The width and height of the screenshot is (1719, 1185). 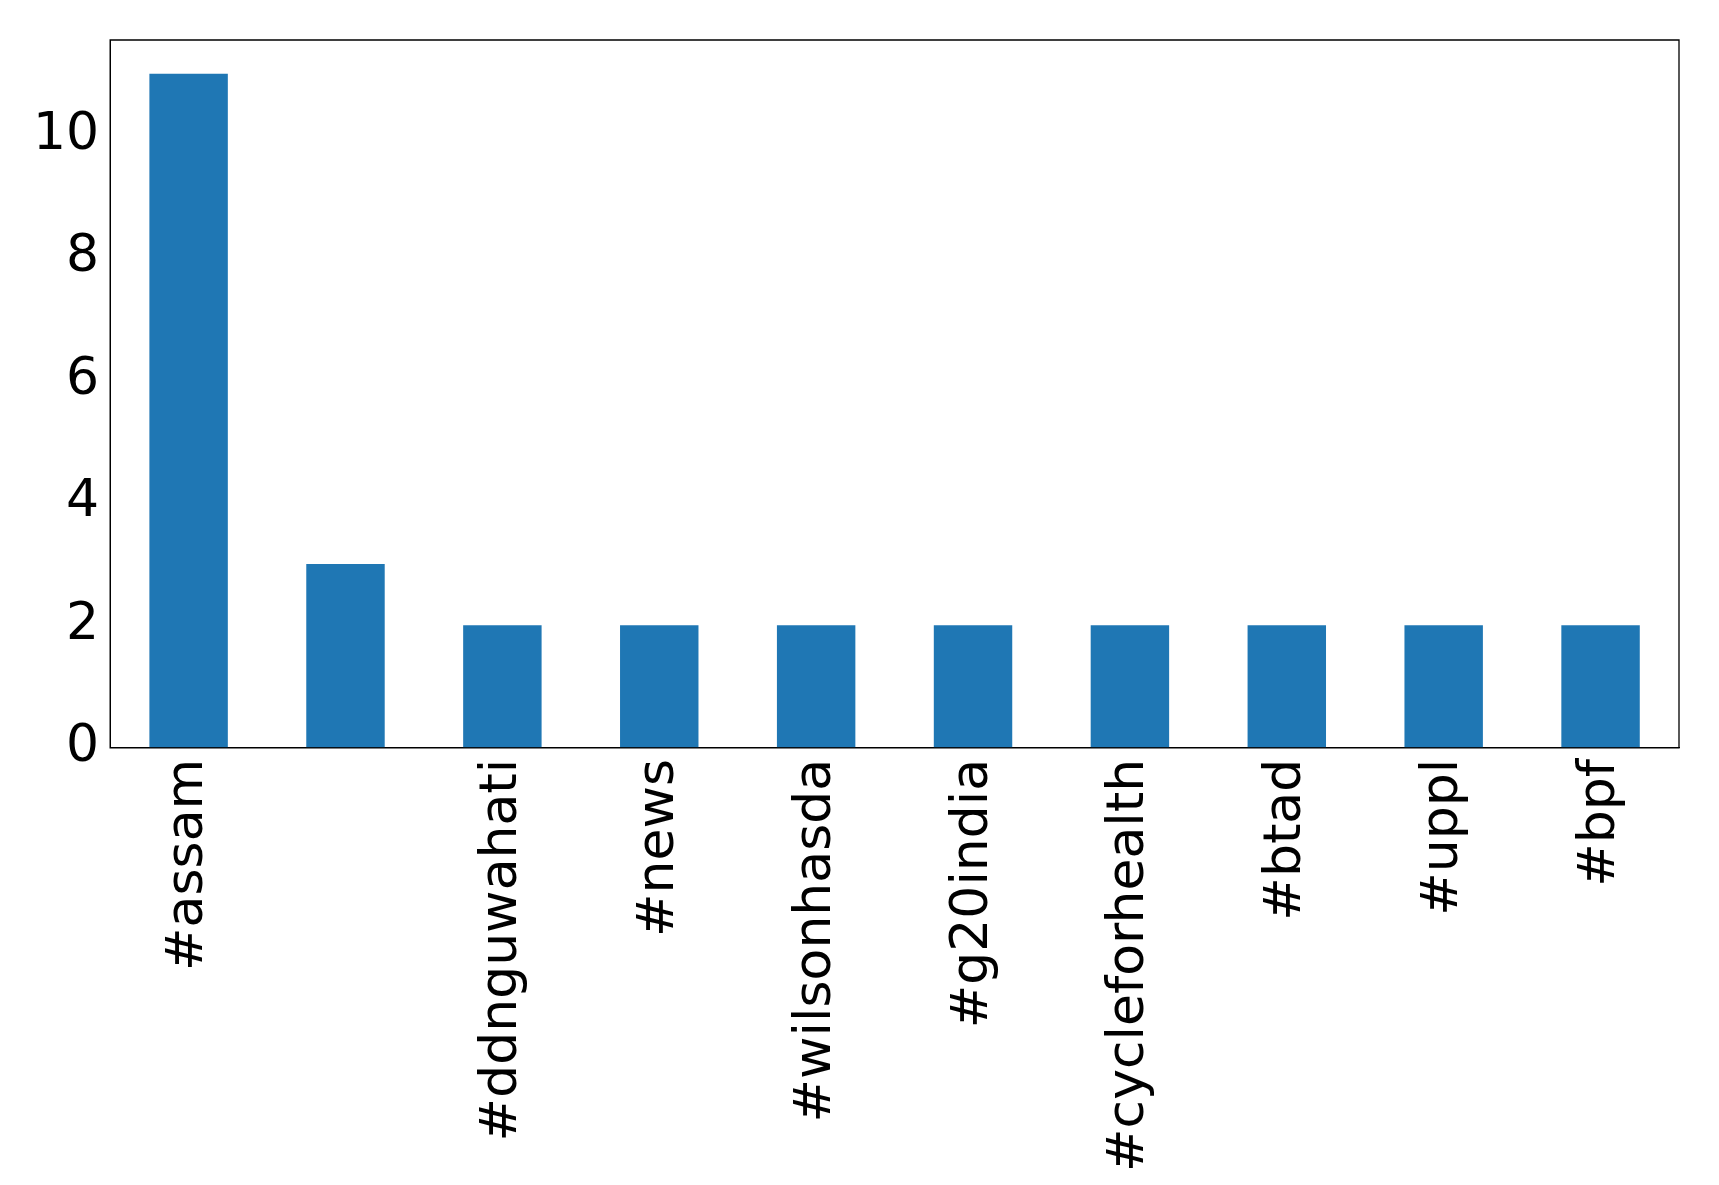 I want to click on x-tick-label: #wilsonhasda, so click(x=811, y=940).